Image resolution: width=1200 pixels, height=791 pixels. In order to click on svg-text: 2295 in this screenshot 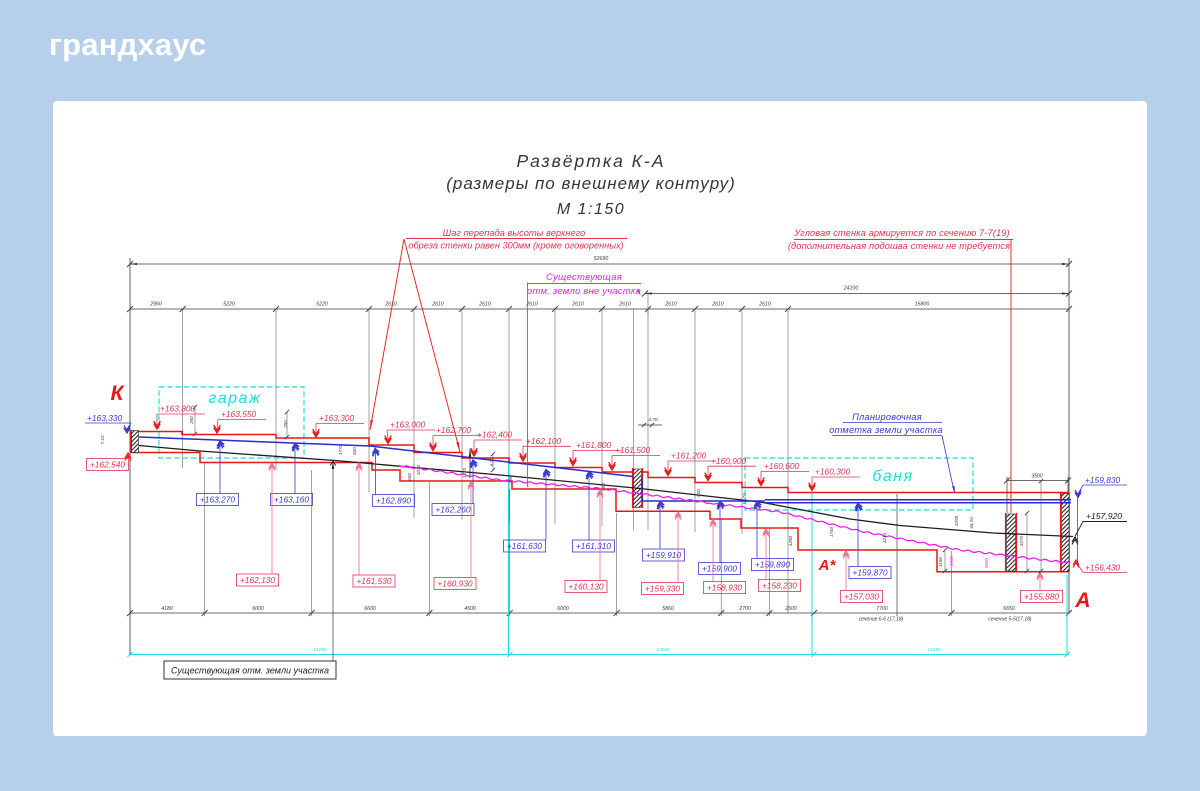, I will do `click(956, 521)`.